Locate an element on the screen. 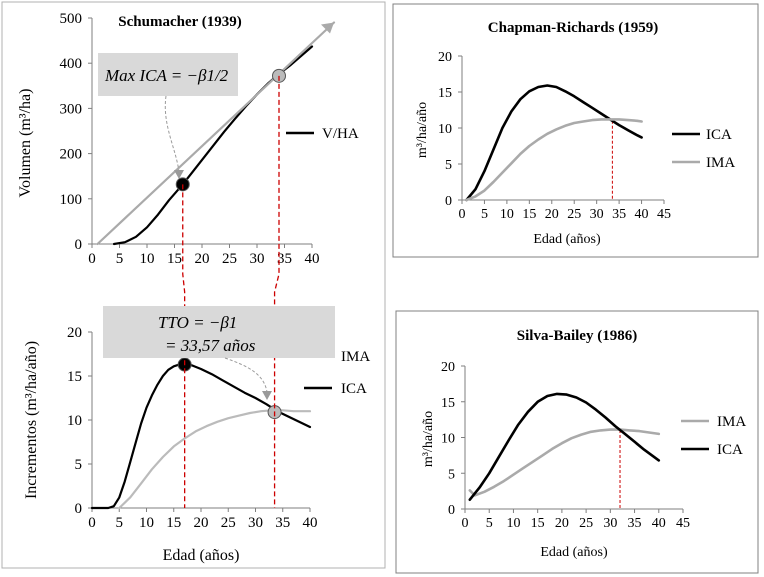 Image resolution: width=764 pixels, height=577 pixels. y-axis-label: m³/ha/año is located at coordinates (428, 439).